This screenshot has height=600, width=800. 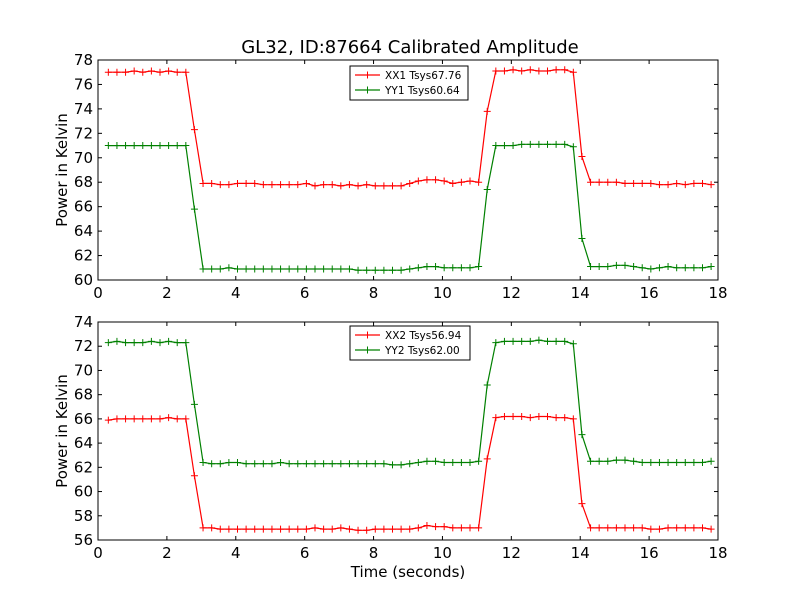 I want to click on legend-label: YY1 Tsys60.64, so click(x=422, y=91).